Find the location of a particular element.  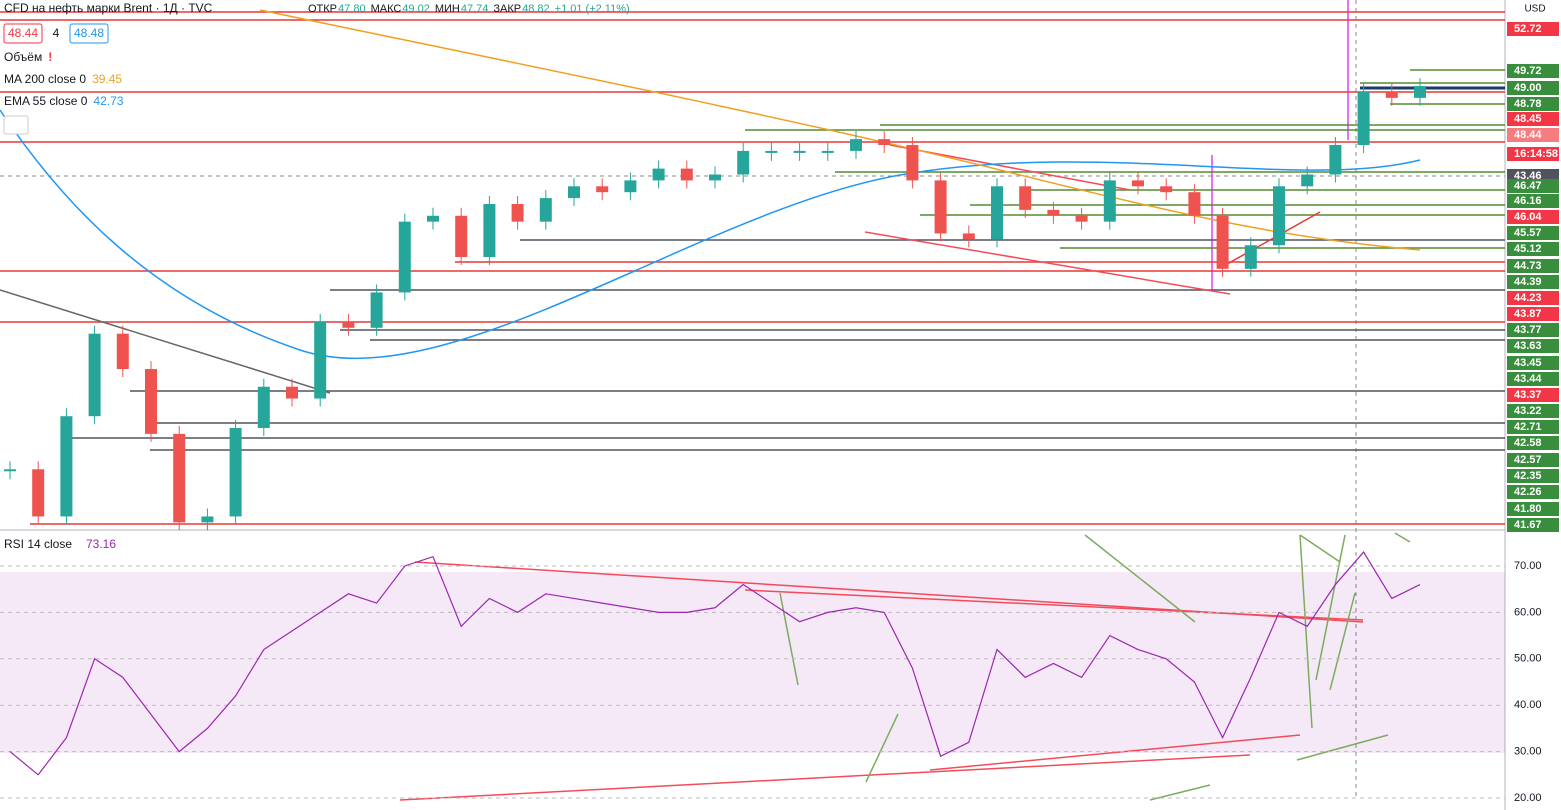

price-label: 41.67 is located at coordinates (1528, 525).